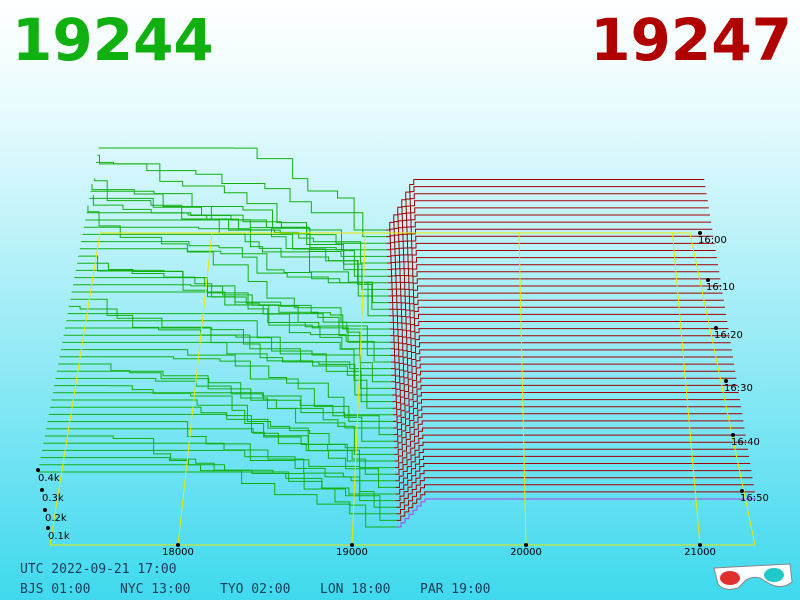 The image size is (800, 600). Describe the element at coordinates (352, 552) in the screenshot. I see `price-label: 19000` at that location.